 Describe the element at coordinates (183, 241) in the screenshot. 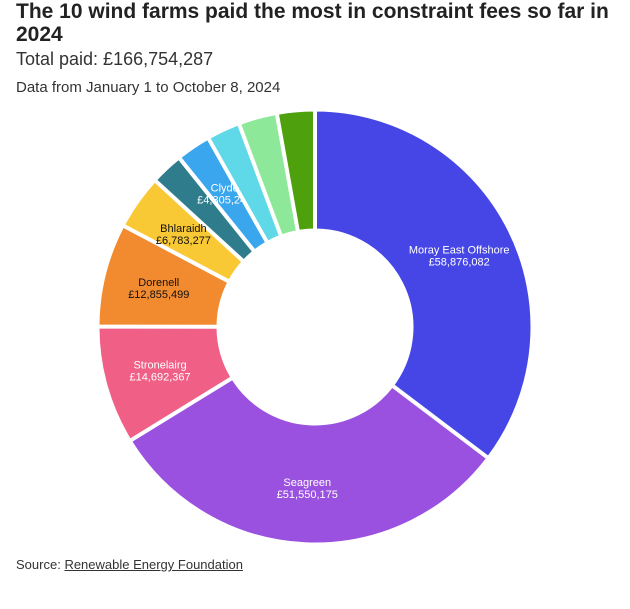

I see `slice-value-4: £6,783,277` at that location.